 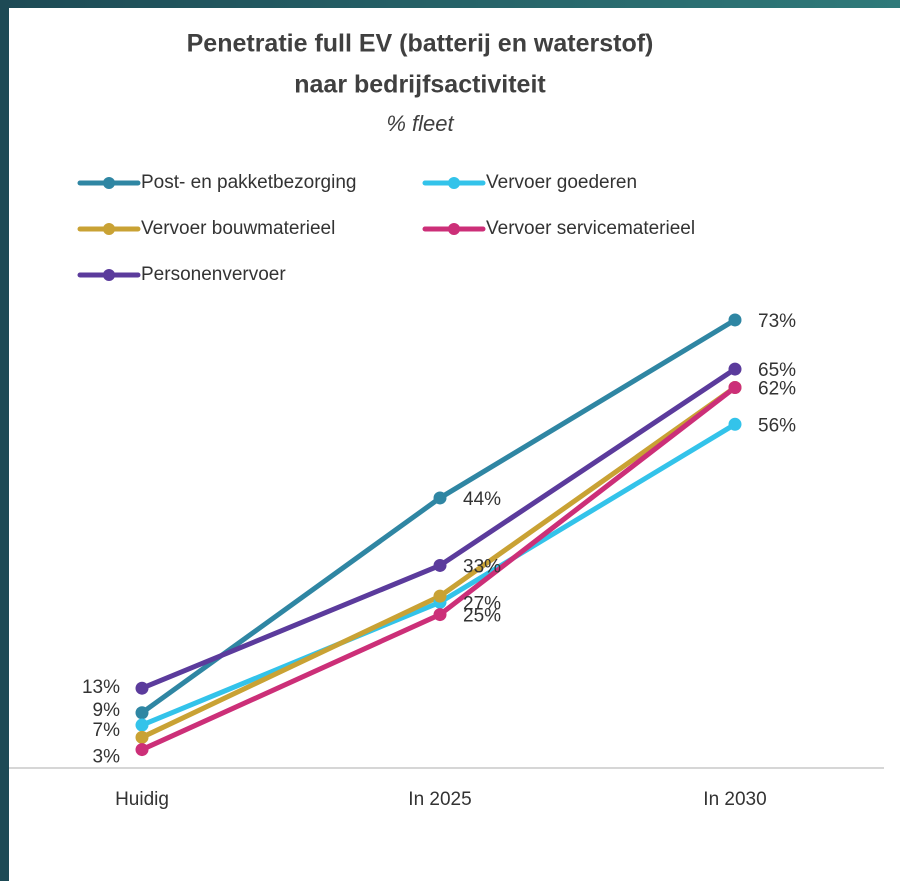 I want to click on data-label: 9%, so click(x=107, y=710).